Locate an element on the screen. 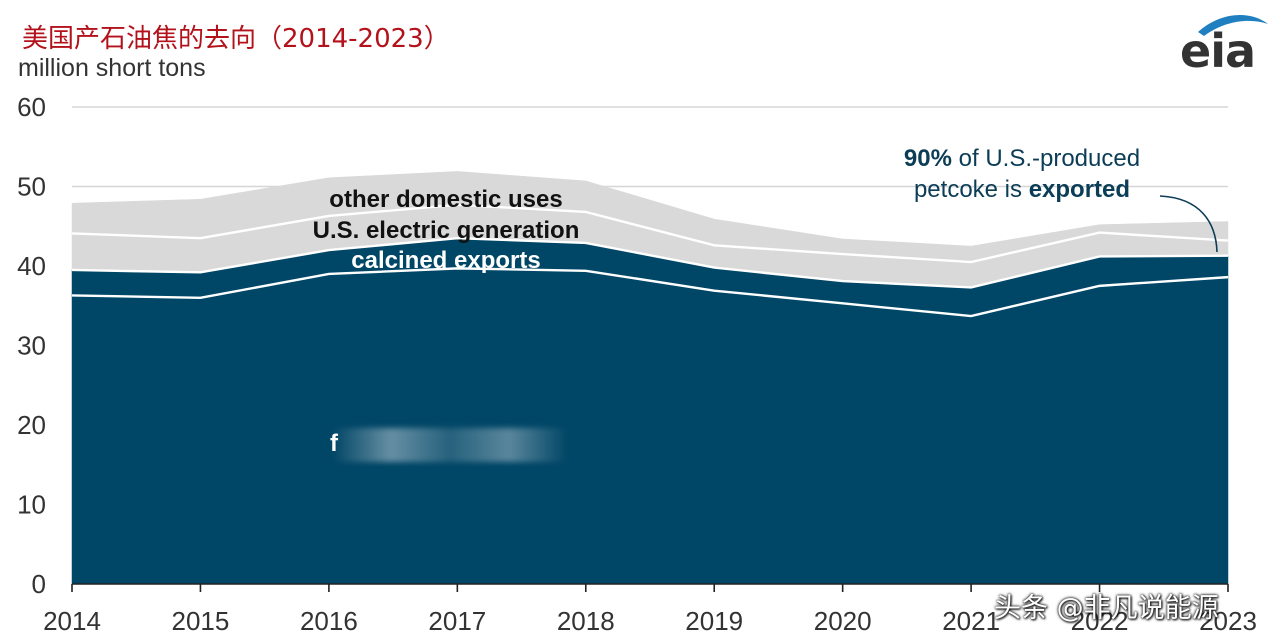 This screenshot has width=1280, height=640. obscured-fuel-label: f is located at coordinates (334, 443).